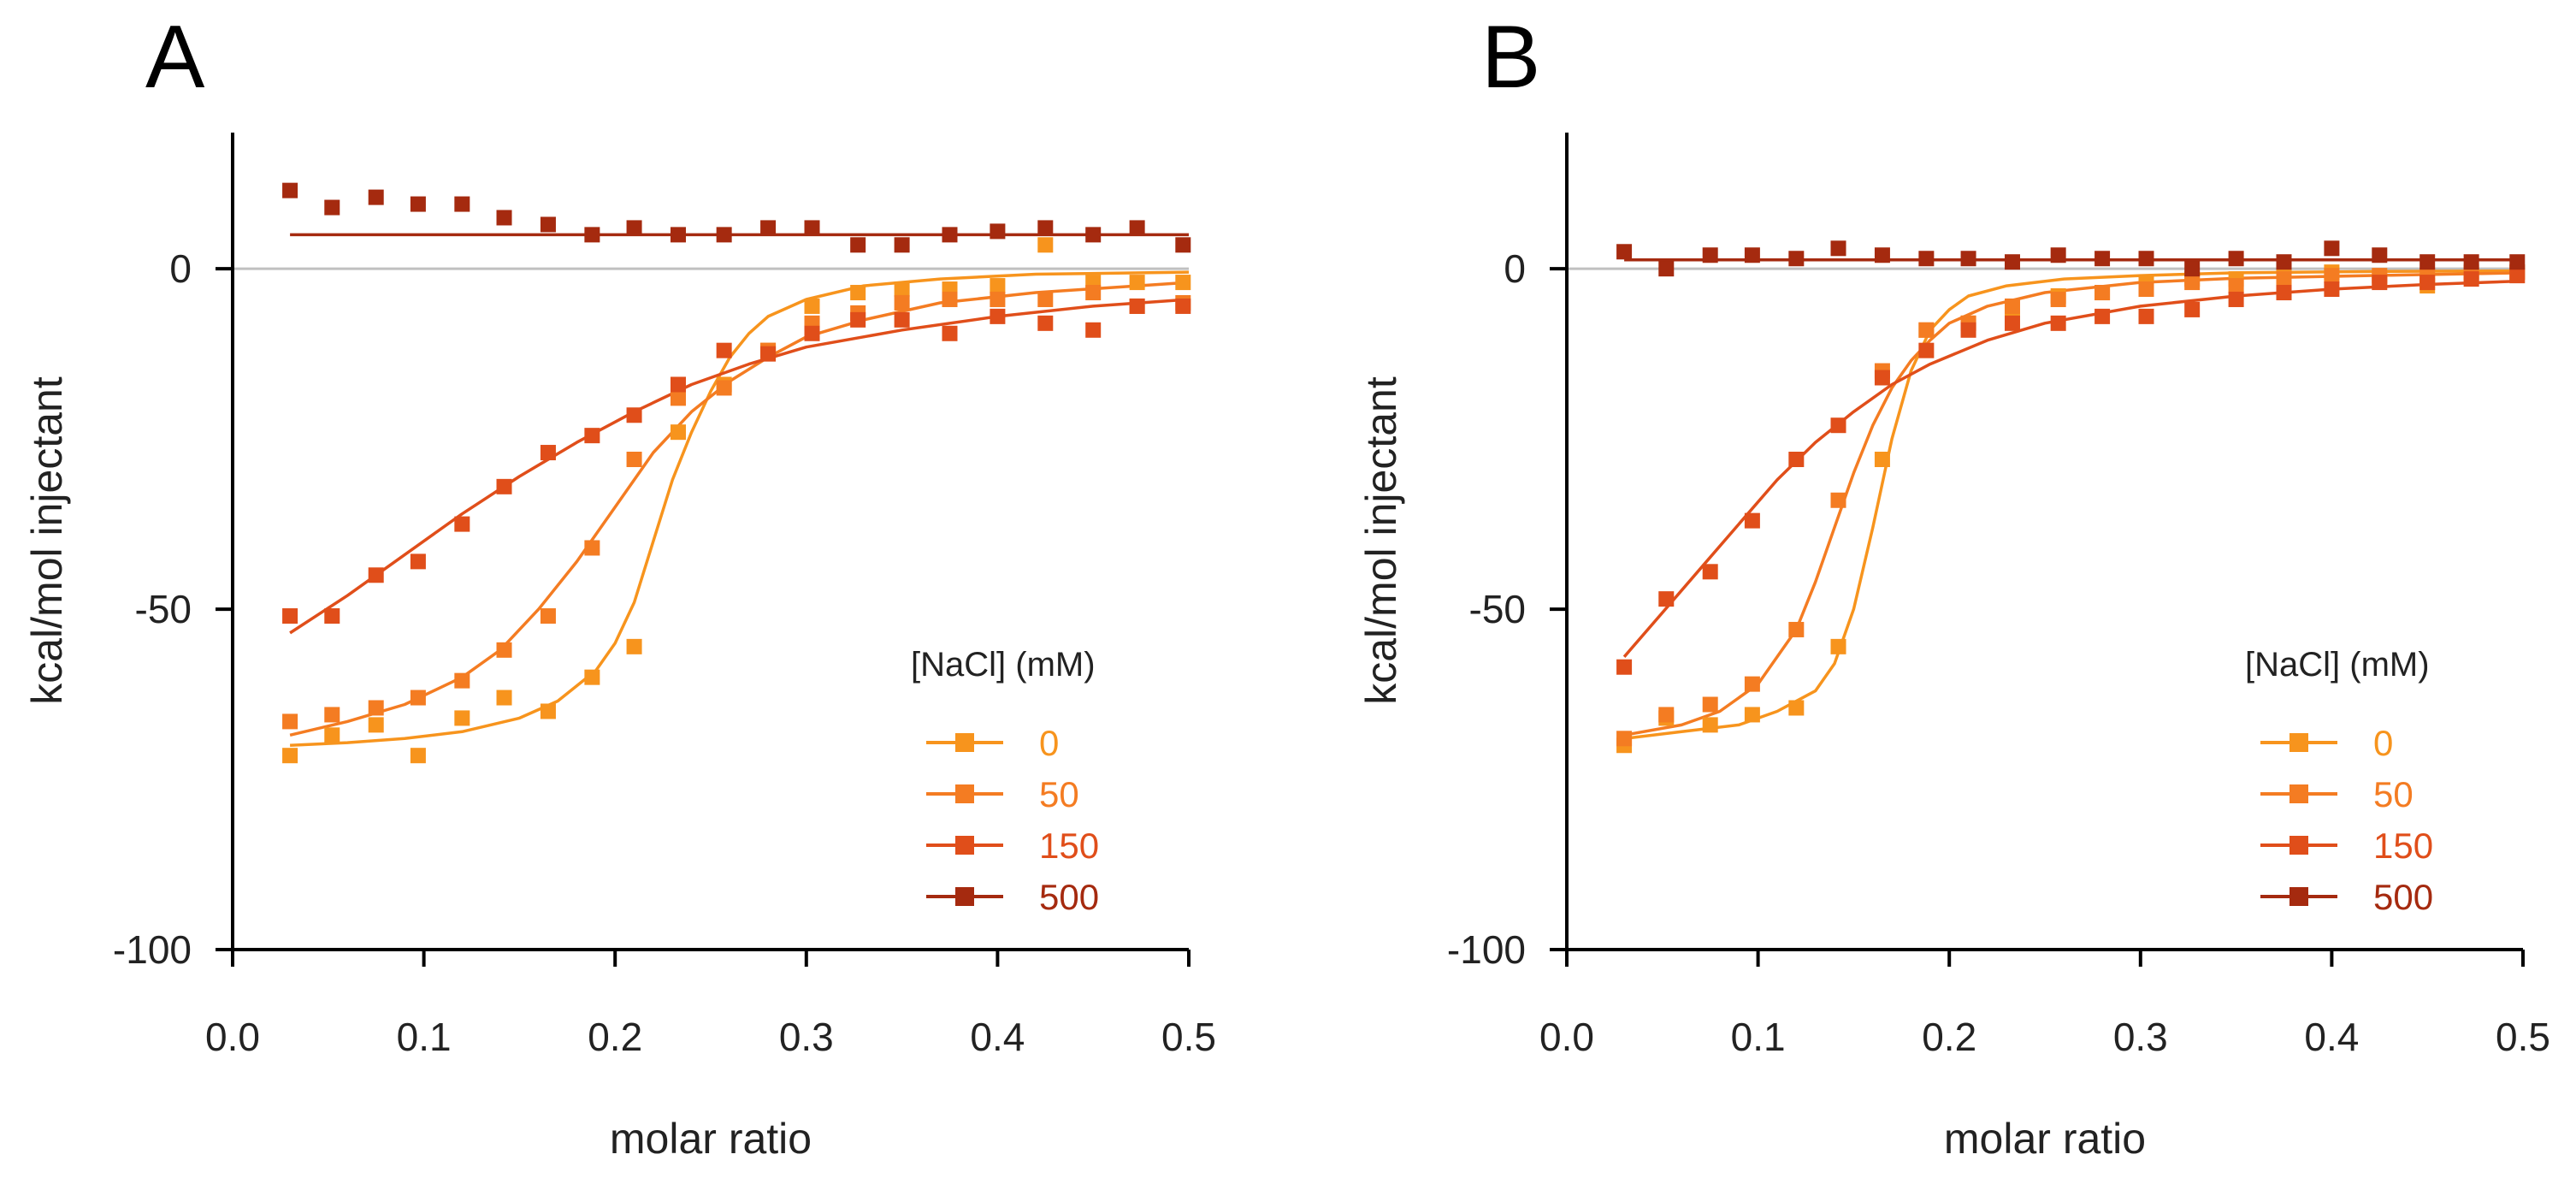 The height and width of the screenshot is (1178, 2576). I want to click on x-tick-label: 0.1, so click(1758, 1037).